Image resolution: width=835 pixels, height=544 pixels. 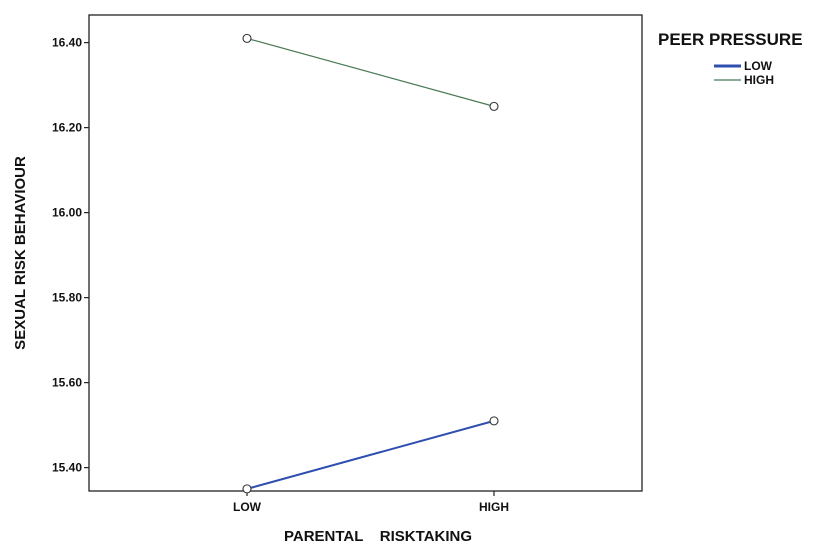 I want to click on x-axis: LOW HIGH, so click(x=371, y=502).